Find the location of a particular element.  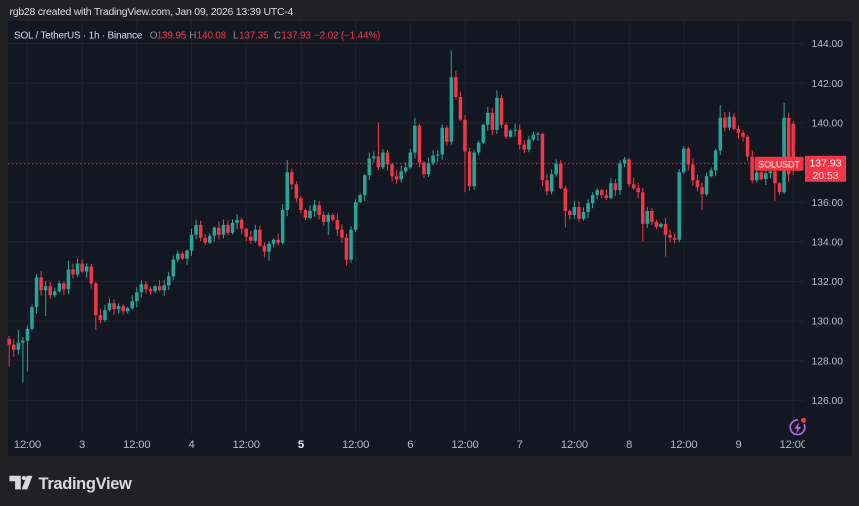

svg-text: 136.00 is located at coordinates (828, 203).